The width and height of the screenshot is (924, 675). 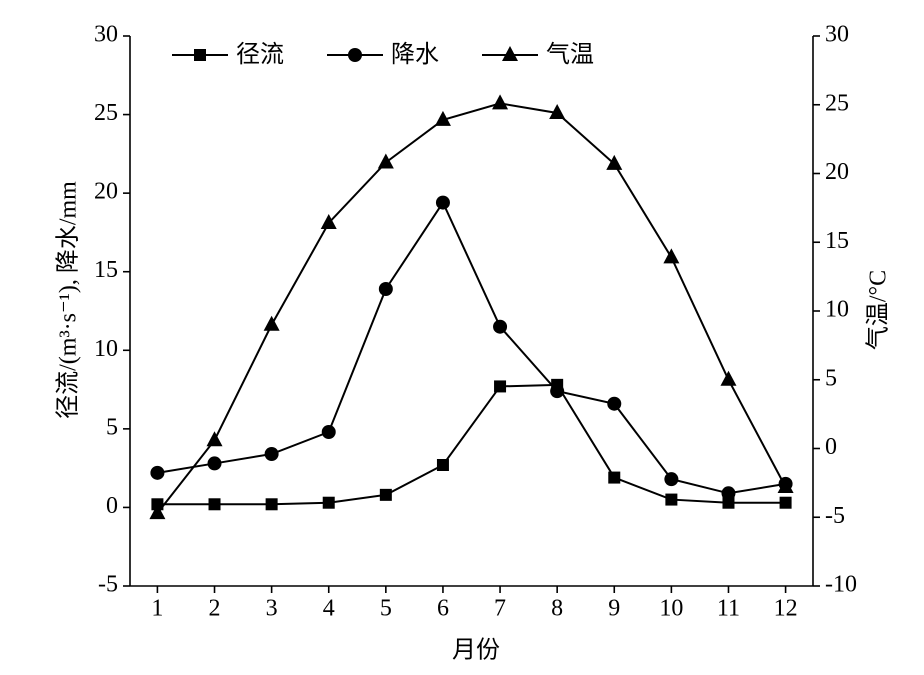 I want to click on x-tick-label: 3, so click(x=272, y=609).